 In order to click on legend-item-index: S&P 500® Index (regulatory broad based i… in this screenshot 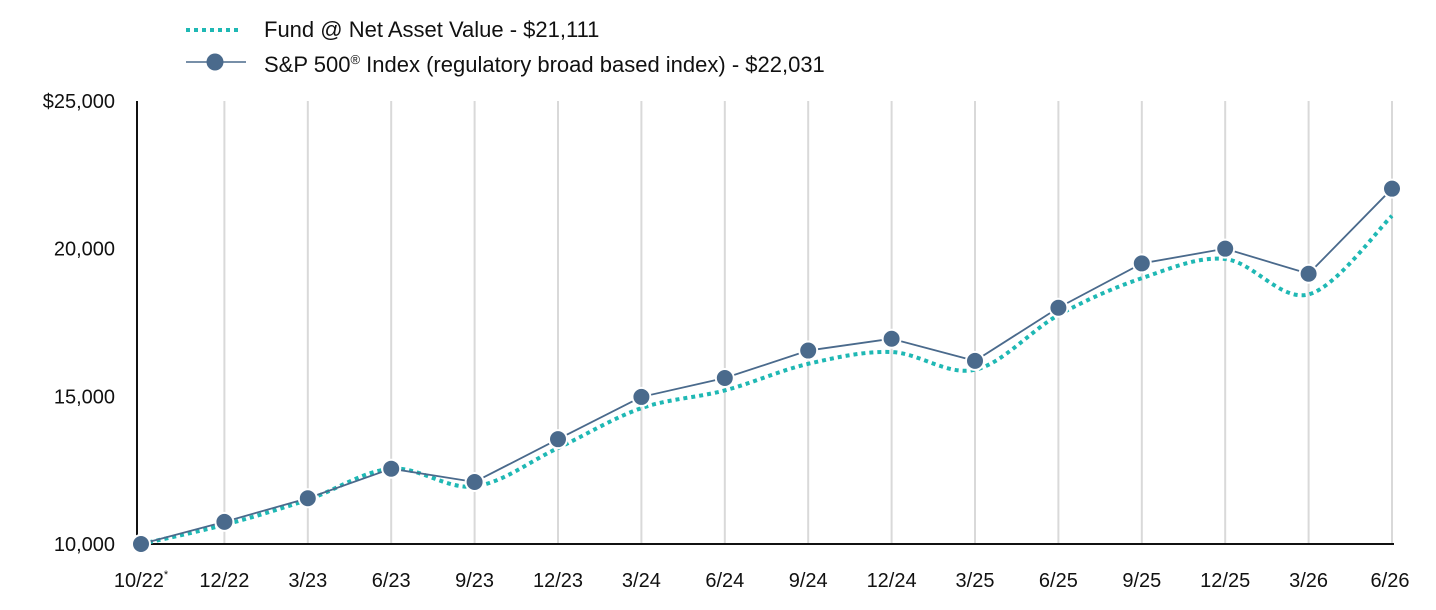, I will do `click(504, 62)`.